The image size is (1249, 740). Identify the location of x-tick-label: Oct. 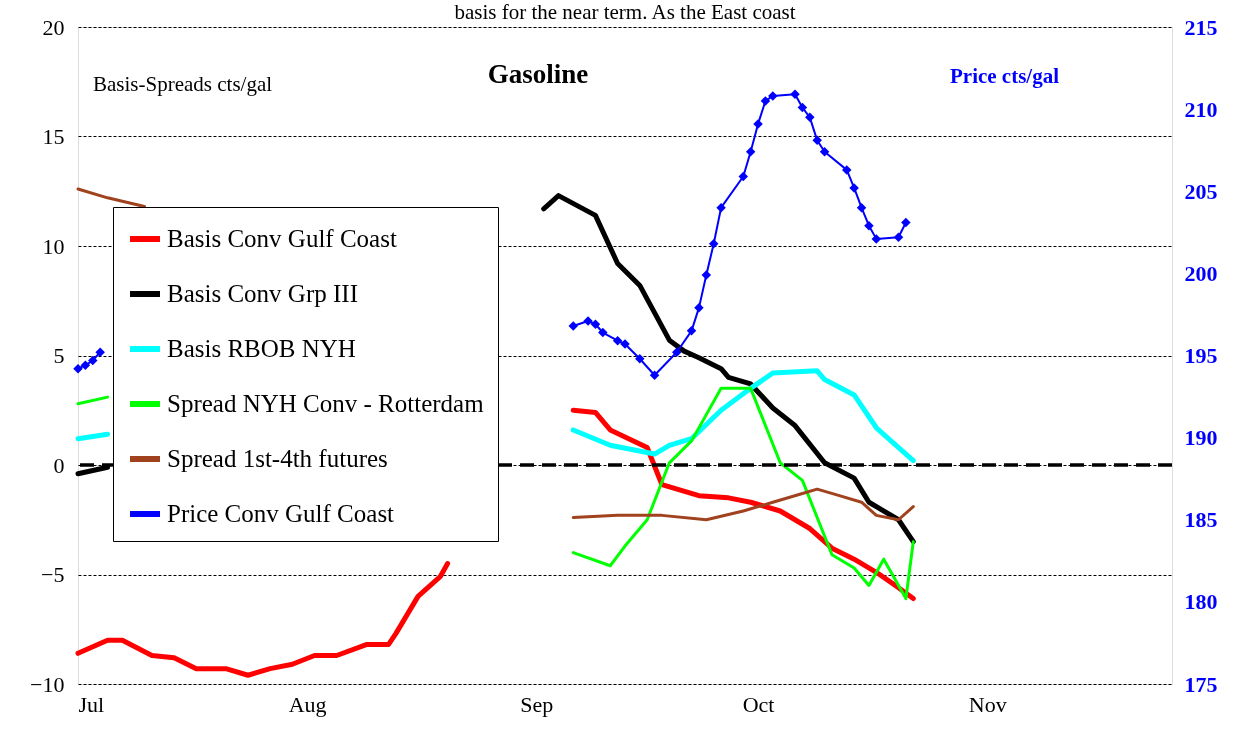
(758, 704).